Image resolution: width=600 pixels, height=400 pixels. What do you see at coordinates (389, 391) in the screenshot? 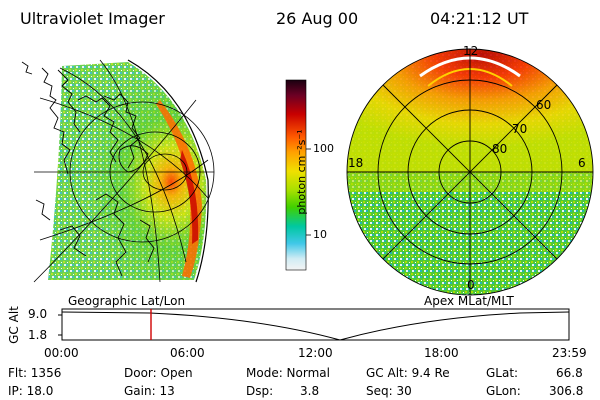
I see `seq-readout: Seq: 30` at bounding box center [389, 391].